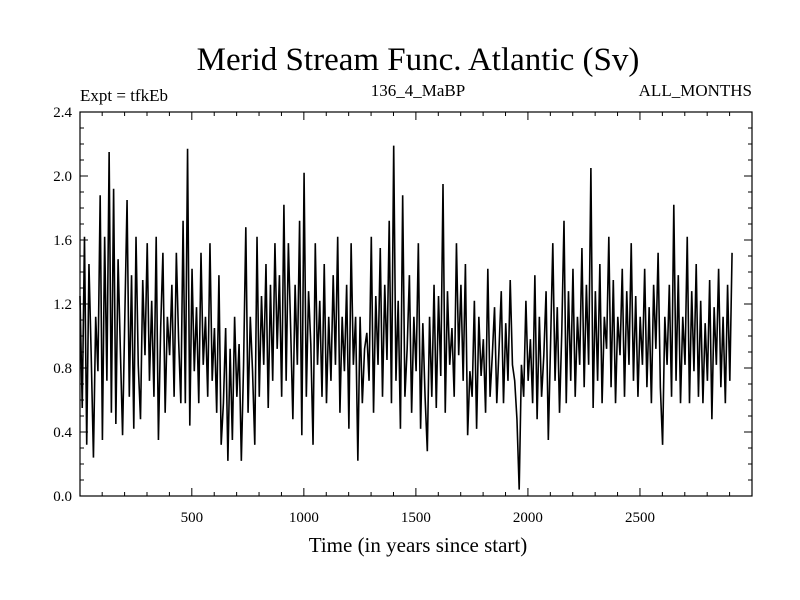 The image size is (800, 600). Describe the element at coordinates (124, 95) in the screenshot. I see `expt-label: Expt = tfkEb` at that location.